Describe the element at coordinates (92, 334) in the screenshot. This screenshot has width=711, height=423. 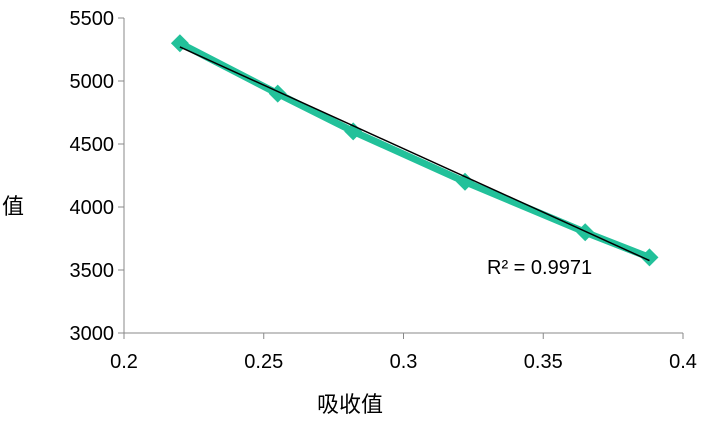
I see `y-tick-label: 3000` at that location.